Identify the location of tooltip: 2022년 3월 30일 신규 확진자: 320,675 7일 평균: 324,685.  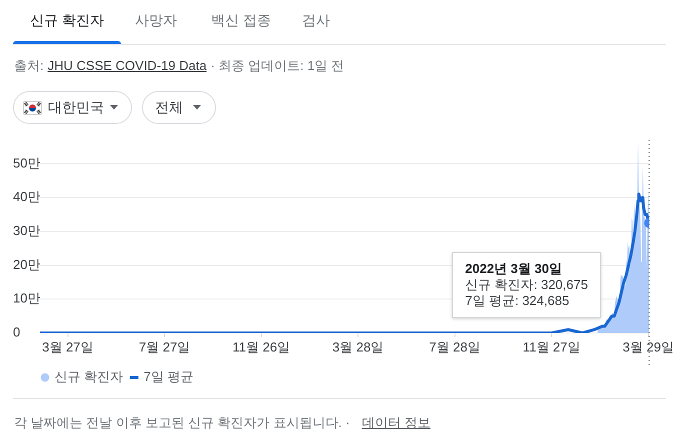
(526, 285).